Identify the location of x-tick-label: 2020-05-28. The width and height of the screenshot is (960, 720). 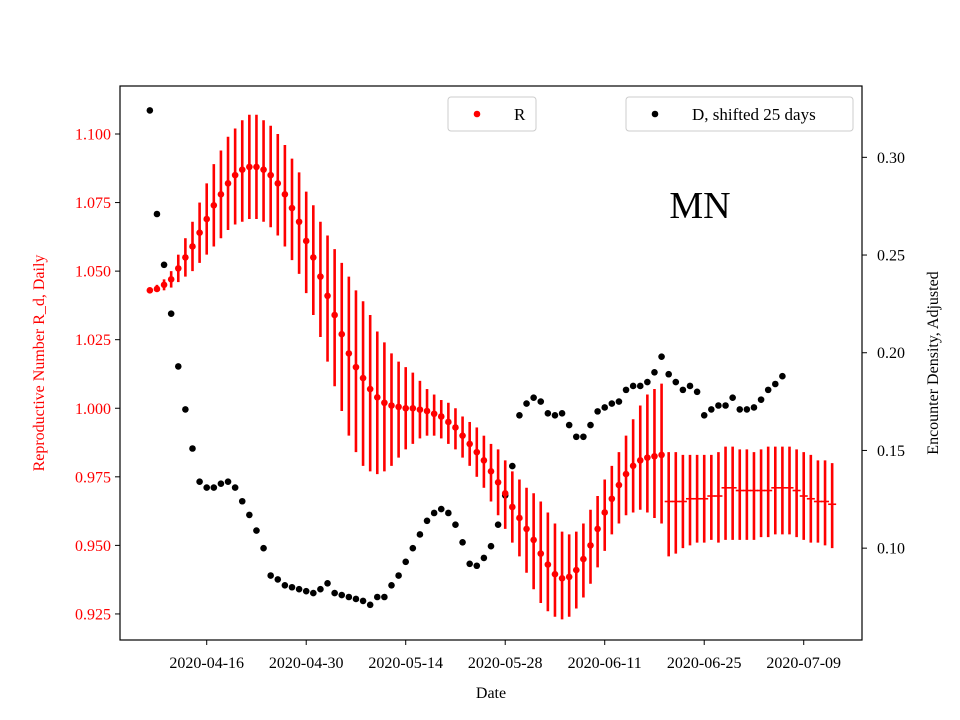
(505, 663).